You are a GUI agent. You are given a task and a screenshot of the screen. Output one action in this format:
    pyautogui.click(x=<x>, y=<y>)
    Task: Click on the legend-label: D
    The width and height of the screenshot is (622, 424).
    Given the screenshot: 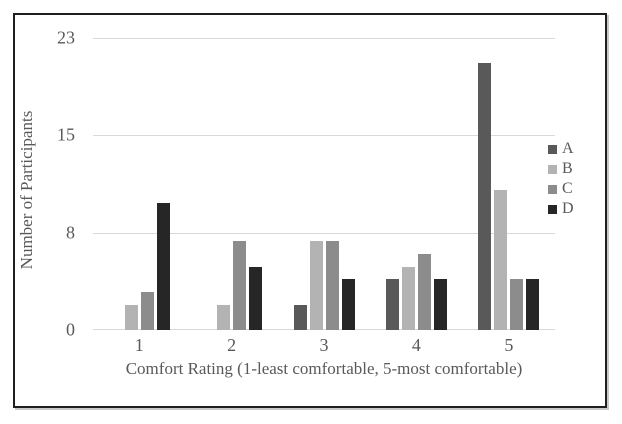 What is the action you would take?
    pyautogui.click(x=568, y=208)
    